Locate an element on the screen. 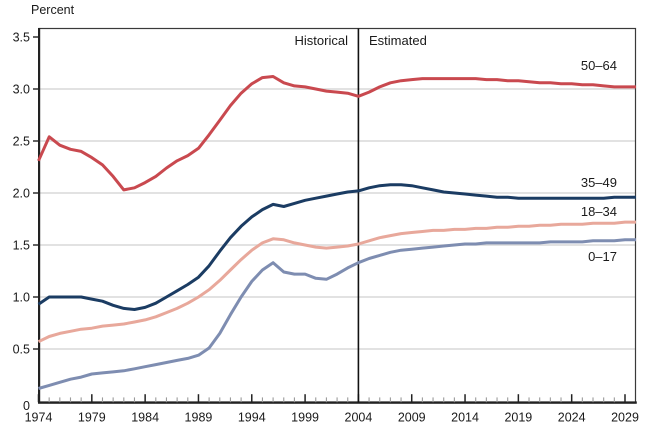  x-tick-label-1999: 1999 is located at coordinates (305, 418).